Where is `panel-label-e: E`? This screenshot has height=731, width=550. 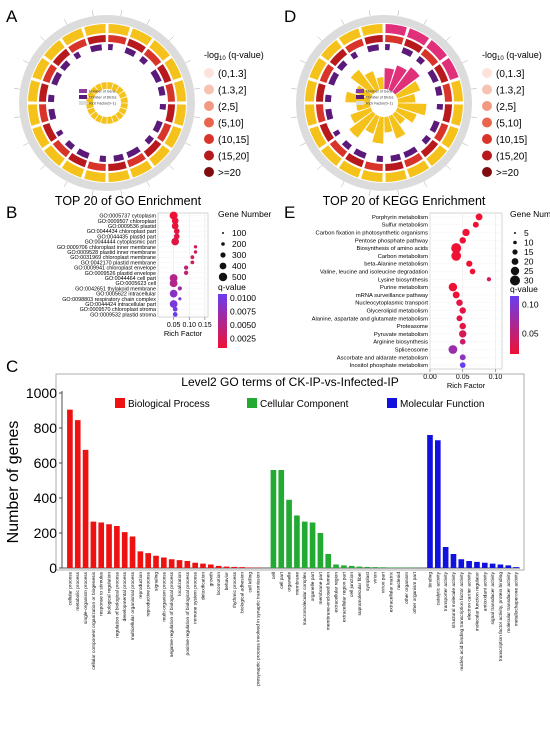
panel-label-e: E is located at coordinates (289, 212).